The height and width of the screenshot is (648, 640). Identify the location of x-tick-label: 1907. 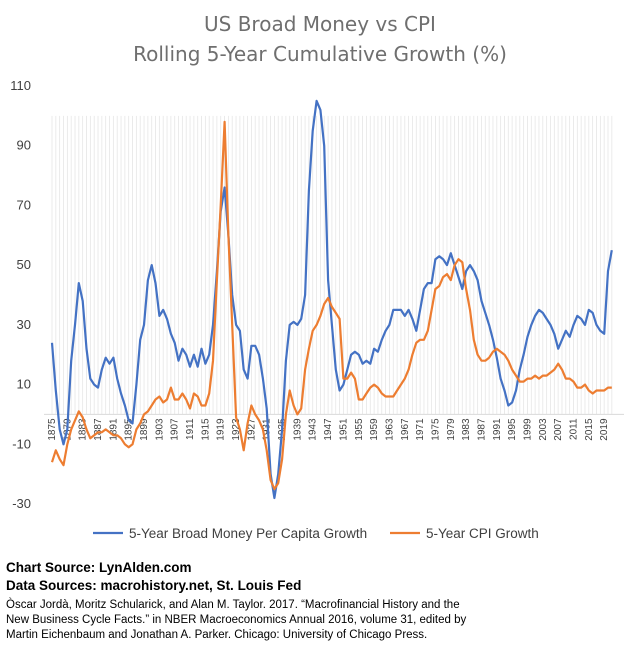
(175, 429).